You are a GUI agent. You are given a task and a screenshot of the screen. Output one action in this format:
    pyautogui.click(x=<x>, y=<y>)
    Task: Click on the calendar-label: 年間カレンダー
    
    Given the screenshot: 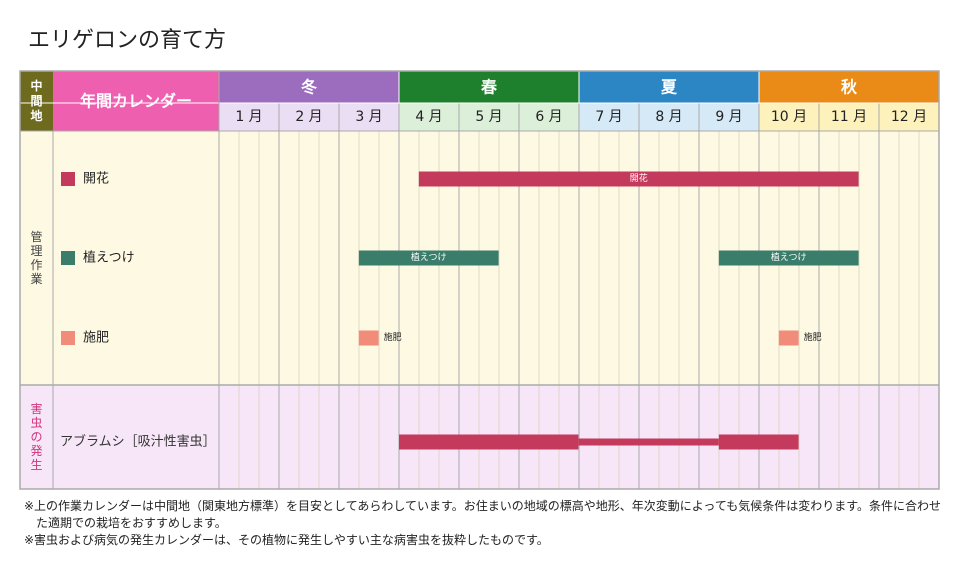 What is the action you would take?
    pyautogui.click(x=136, y=101)
    